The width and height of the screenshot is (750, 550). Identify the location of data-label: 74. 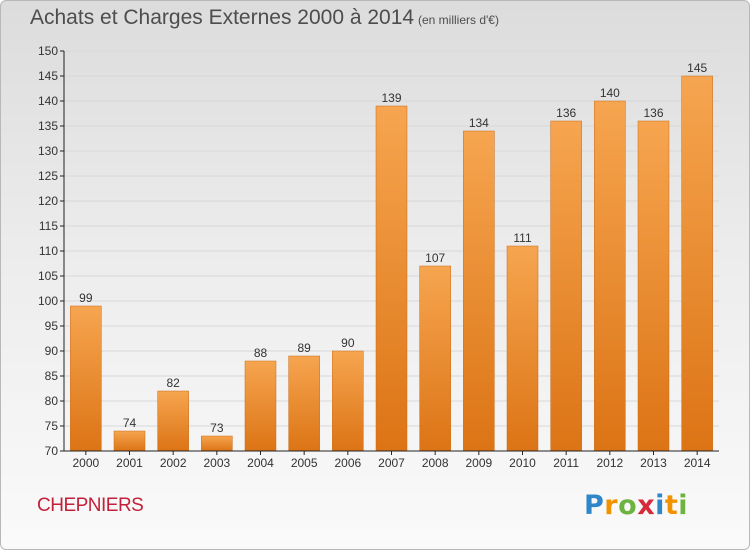
(130, 423).